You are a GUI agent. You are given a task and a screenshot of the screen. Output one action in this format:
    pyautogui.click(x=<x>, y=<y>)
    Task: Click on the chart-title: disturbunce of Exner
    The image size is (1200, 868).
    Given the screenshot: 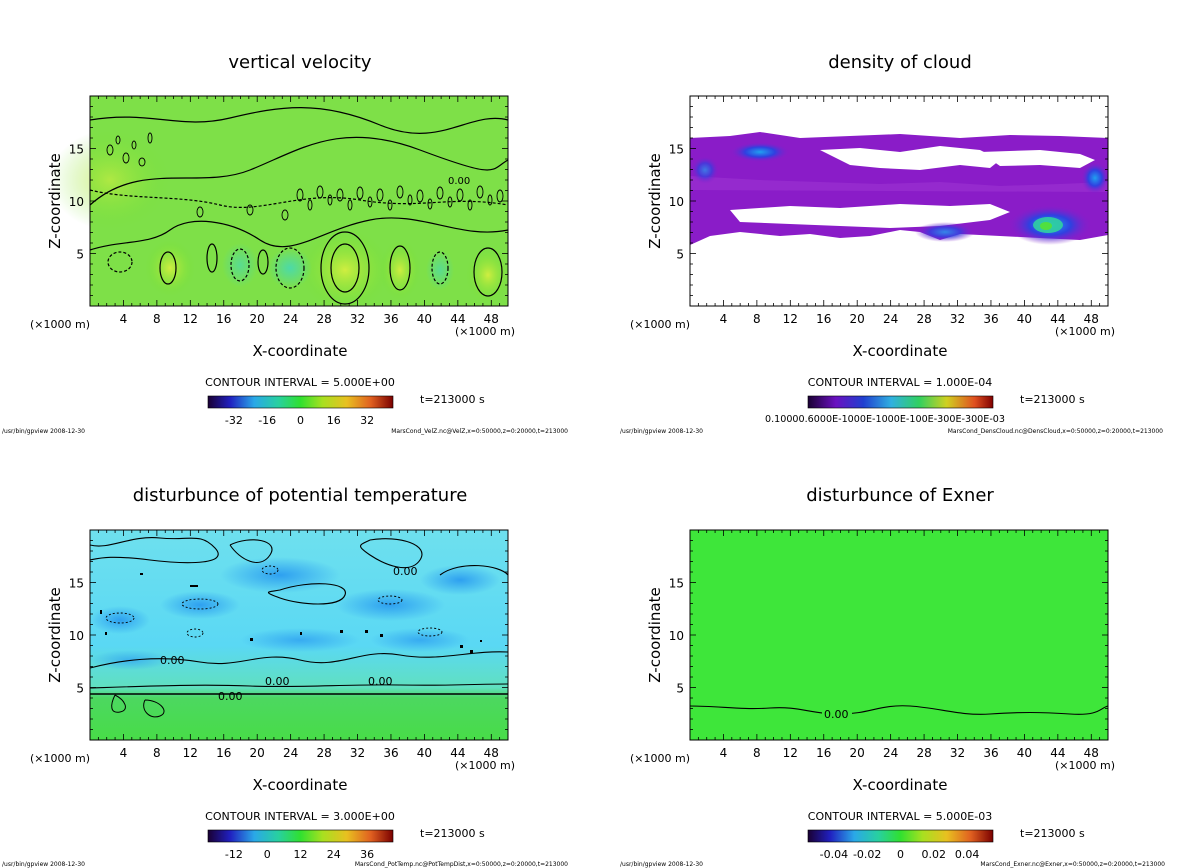 What is the action you would take?
    pyautogui.click(x=900, y=495)
    